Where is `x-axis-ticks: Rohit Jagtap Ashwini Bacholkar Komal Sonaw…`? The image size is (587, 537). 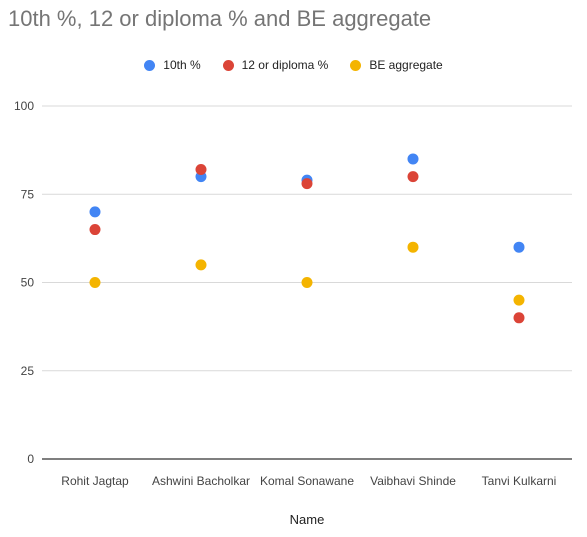
x-axis-ticks: Rohit Jagtap Ashwini Bacholkar Komal Sonaw… is located at coordinates (308, 481).